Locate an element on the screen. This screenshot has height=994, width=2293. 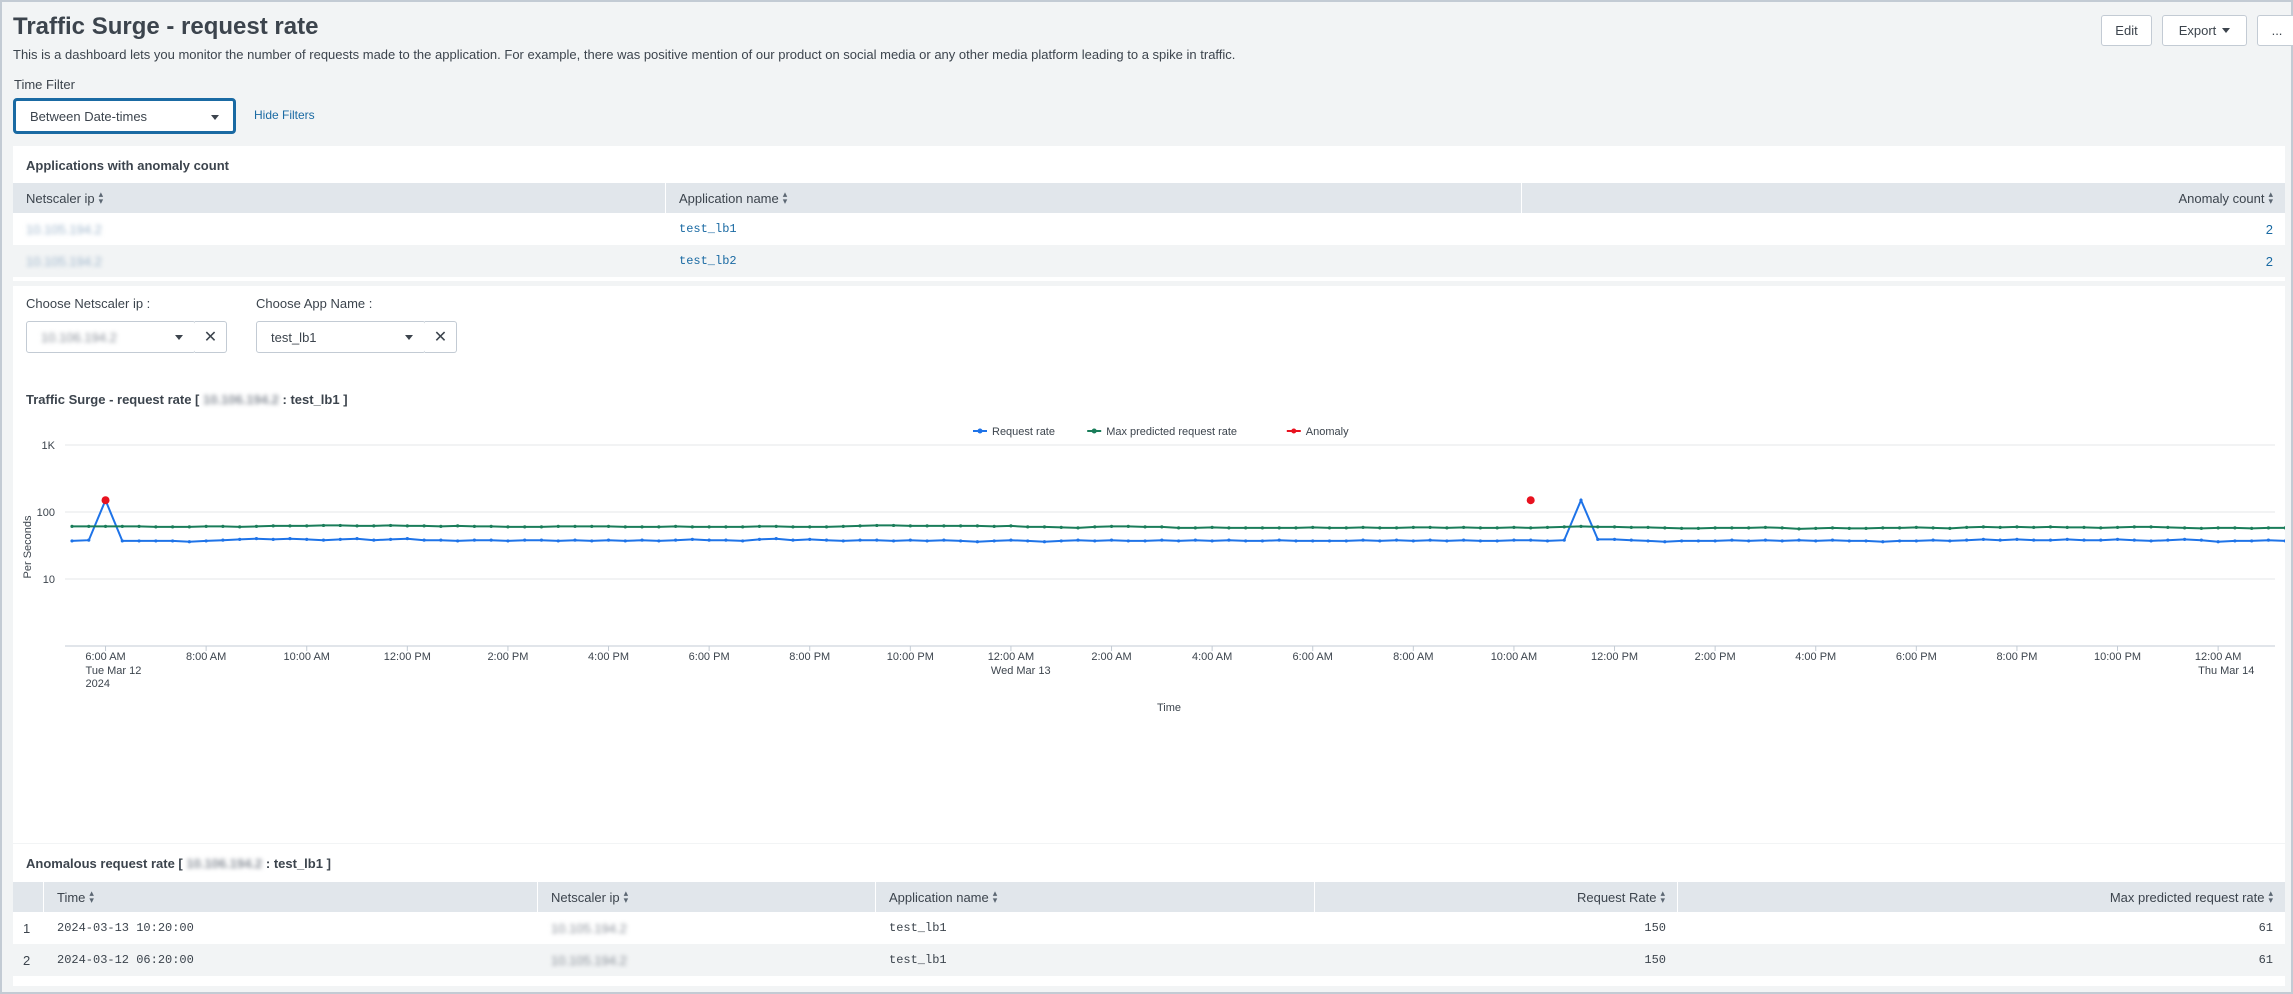
export-button: Export is located at coordinates (2204, 30).